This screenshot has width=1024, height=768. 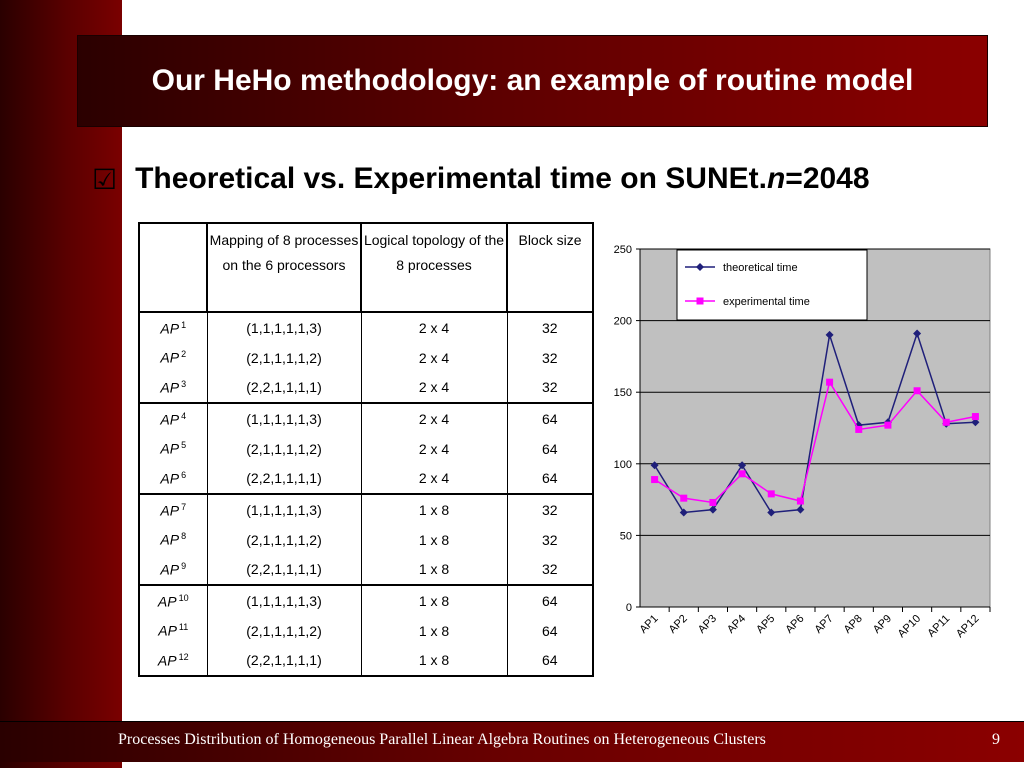 I want to click on ap-index: 9, so click(x=184, y=566).